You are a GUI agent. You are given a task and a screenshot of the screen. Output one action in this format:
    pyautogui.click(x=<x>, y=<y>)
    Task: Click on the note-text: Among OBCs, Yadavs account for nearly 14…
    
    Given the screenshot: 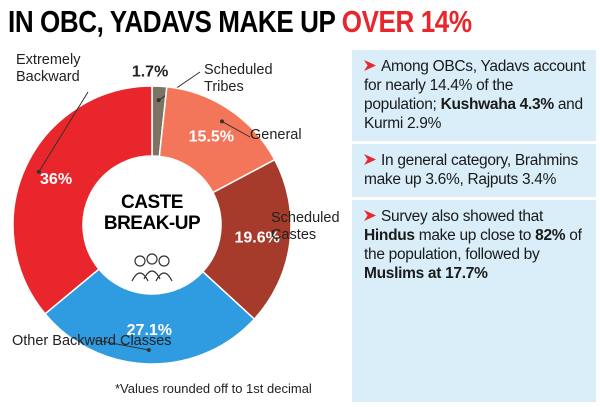 What is the action you would take?
    pyautogui.click(x=475, y=85)
    